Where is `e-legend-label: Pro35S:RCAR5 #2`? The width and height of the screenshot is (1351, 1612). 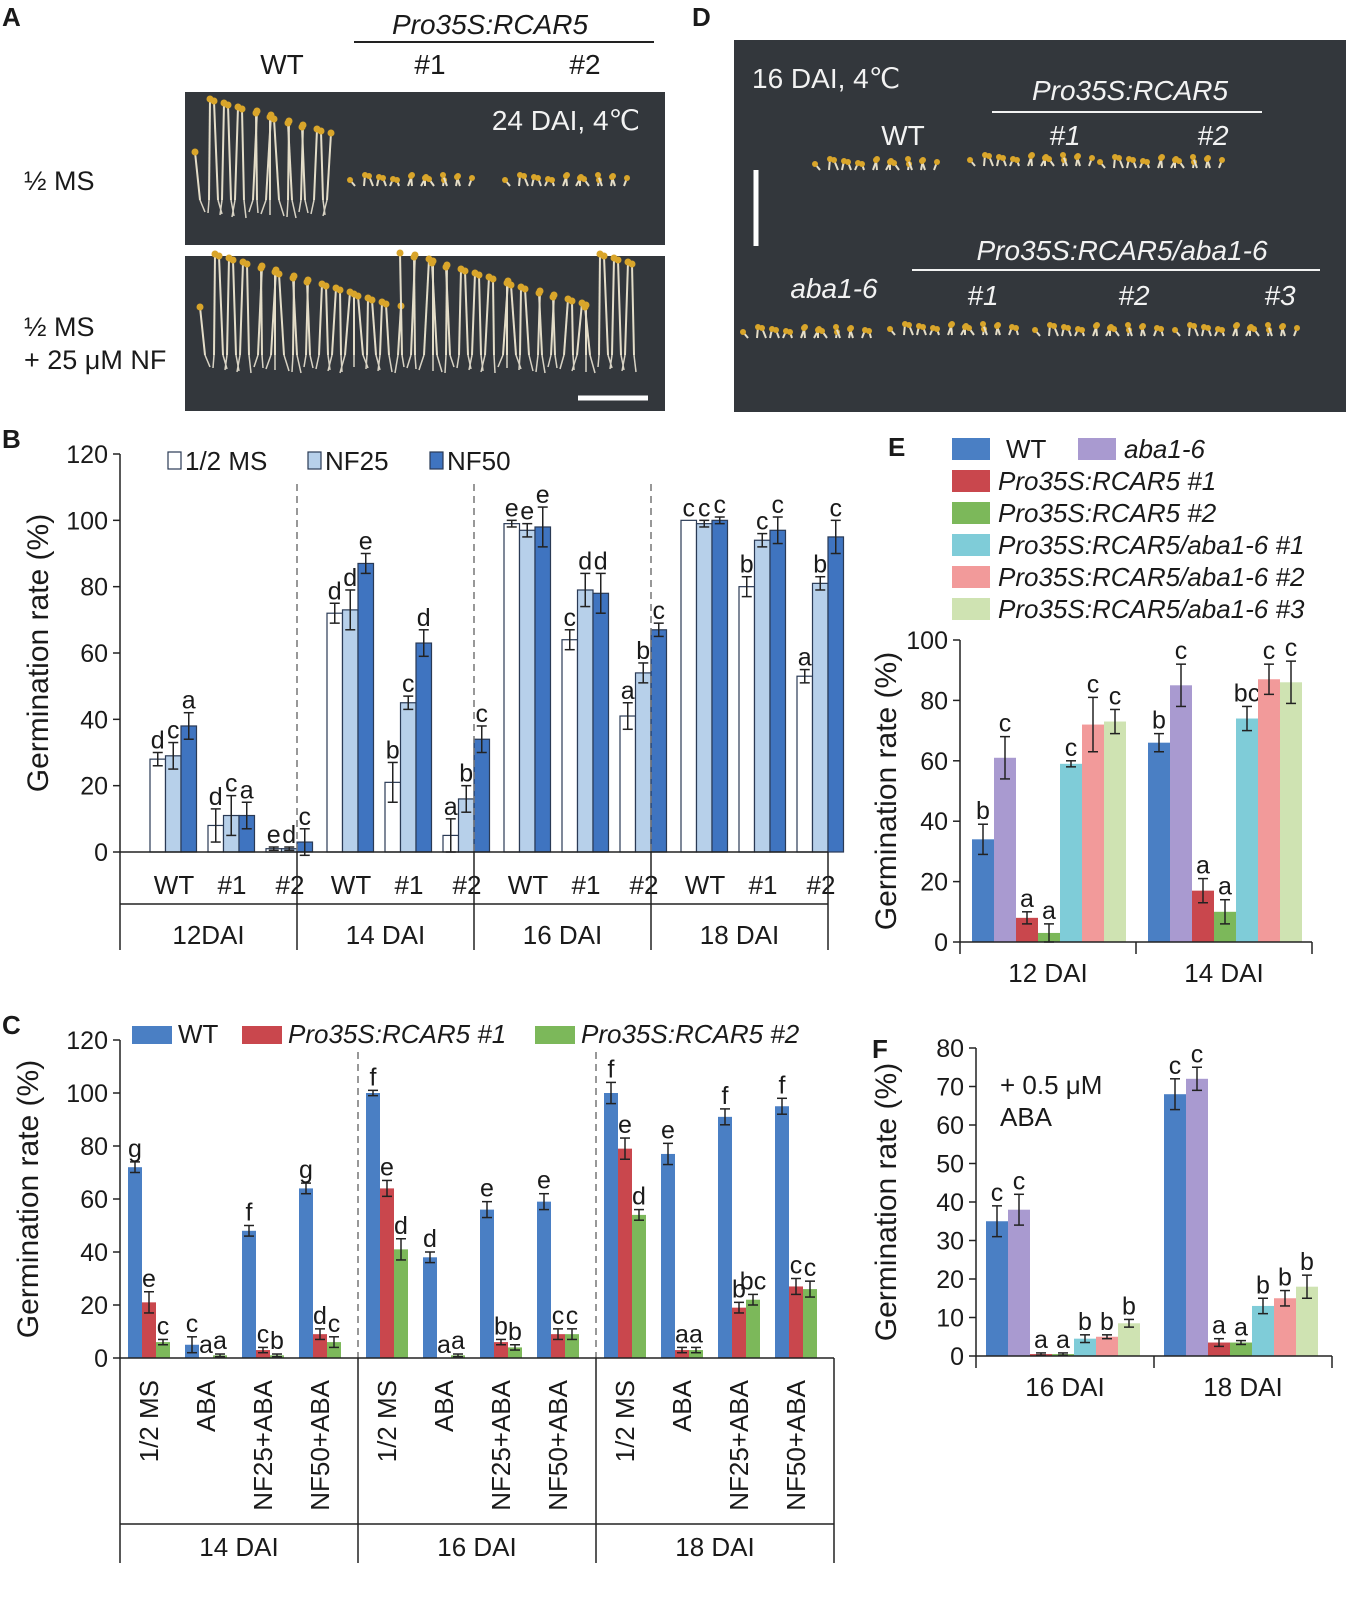 e-legend-label: Pro35S:RCAR5 #2 is located at coordinates (1107, 513).